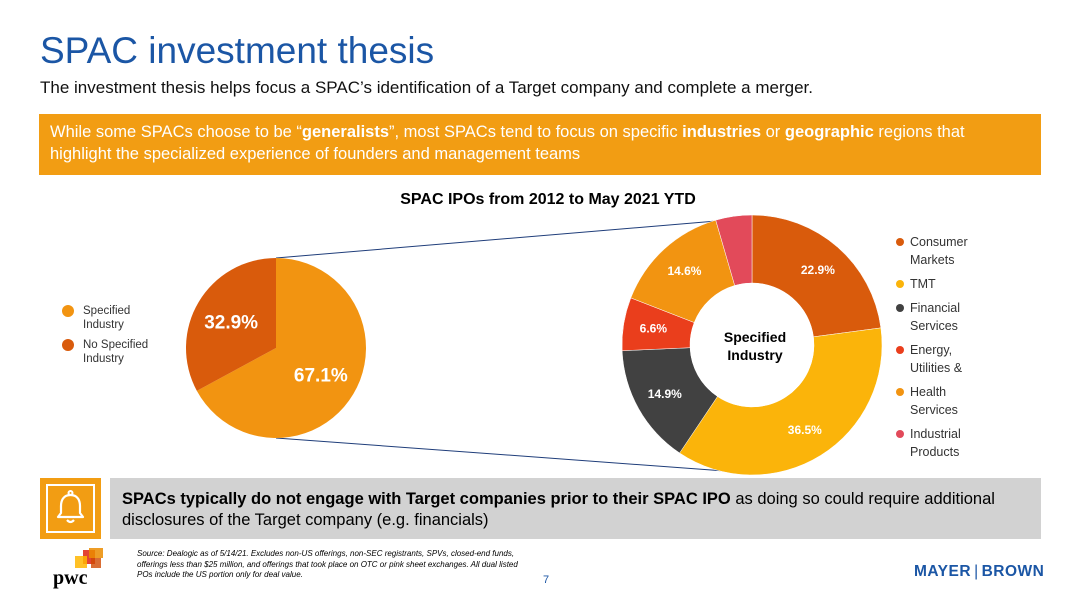  What do you see at coordinates (70, 578) in the screenshot?
I see `pwc-logo-text: pwc` at bounding box center [70, 578].